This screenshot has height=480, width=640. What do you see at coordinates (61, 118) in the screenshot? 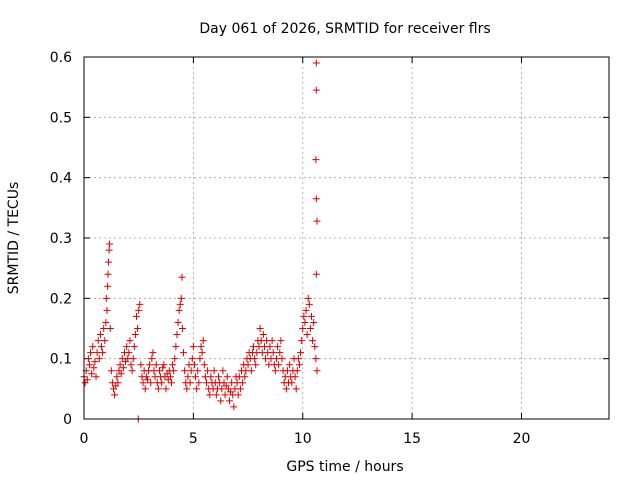
I see `y-tick-label: 0.5` at bounding box center [61, 118].